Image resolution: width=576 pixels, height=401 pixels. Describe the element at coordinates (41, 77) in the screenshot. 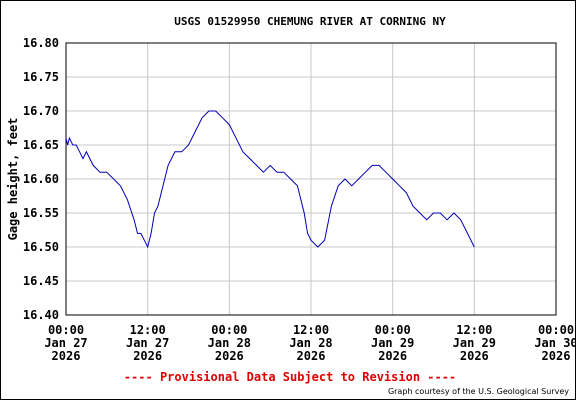

I see `y-tick-label: 16.75` at that location.